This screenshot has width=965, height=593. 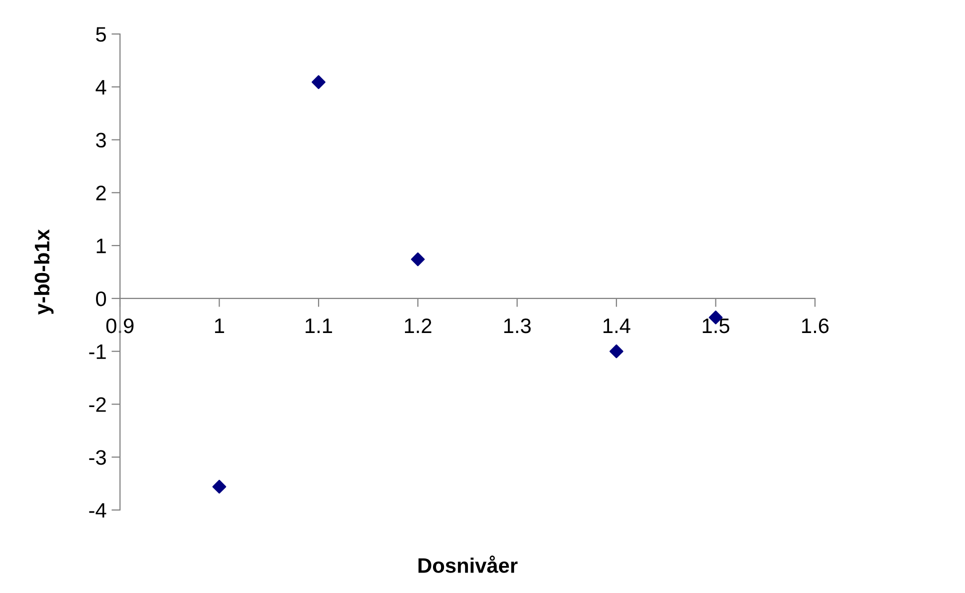 What do you see at coordinates (44, 272) in the screenshot?
I see `y-axis-title: y-b0-b1x` at bounding box center [44, 272].